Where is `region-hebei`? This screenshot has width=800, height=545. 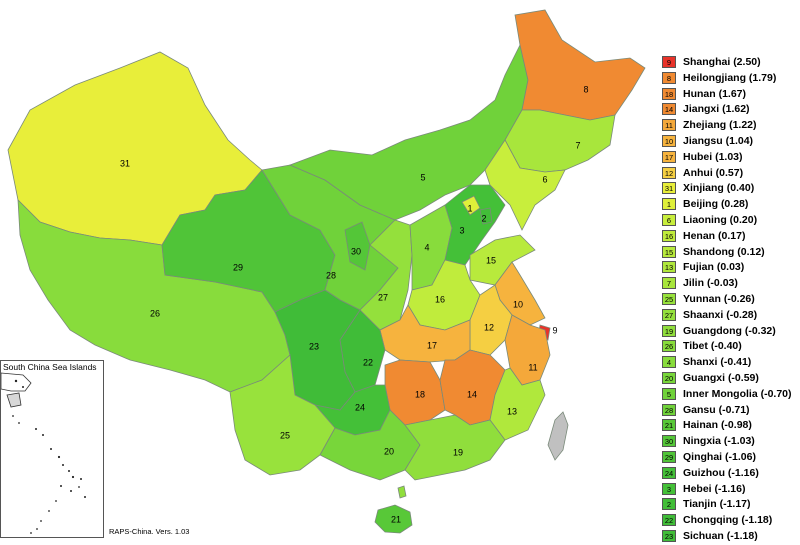
region-hebei is located at coordinates (475, 225).